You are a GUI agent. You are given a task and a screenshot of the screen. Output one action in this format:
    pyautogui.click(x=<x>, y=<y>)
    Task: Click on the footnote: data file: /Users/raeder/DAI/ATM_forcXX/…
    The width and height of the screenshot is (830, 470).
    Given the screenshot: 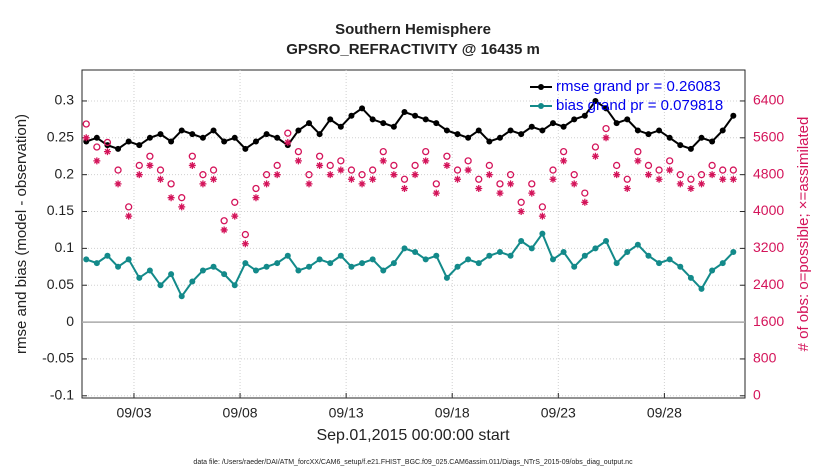 What is the action you would take?
    pyautogui.click(x=413, y=462)
    